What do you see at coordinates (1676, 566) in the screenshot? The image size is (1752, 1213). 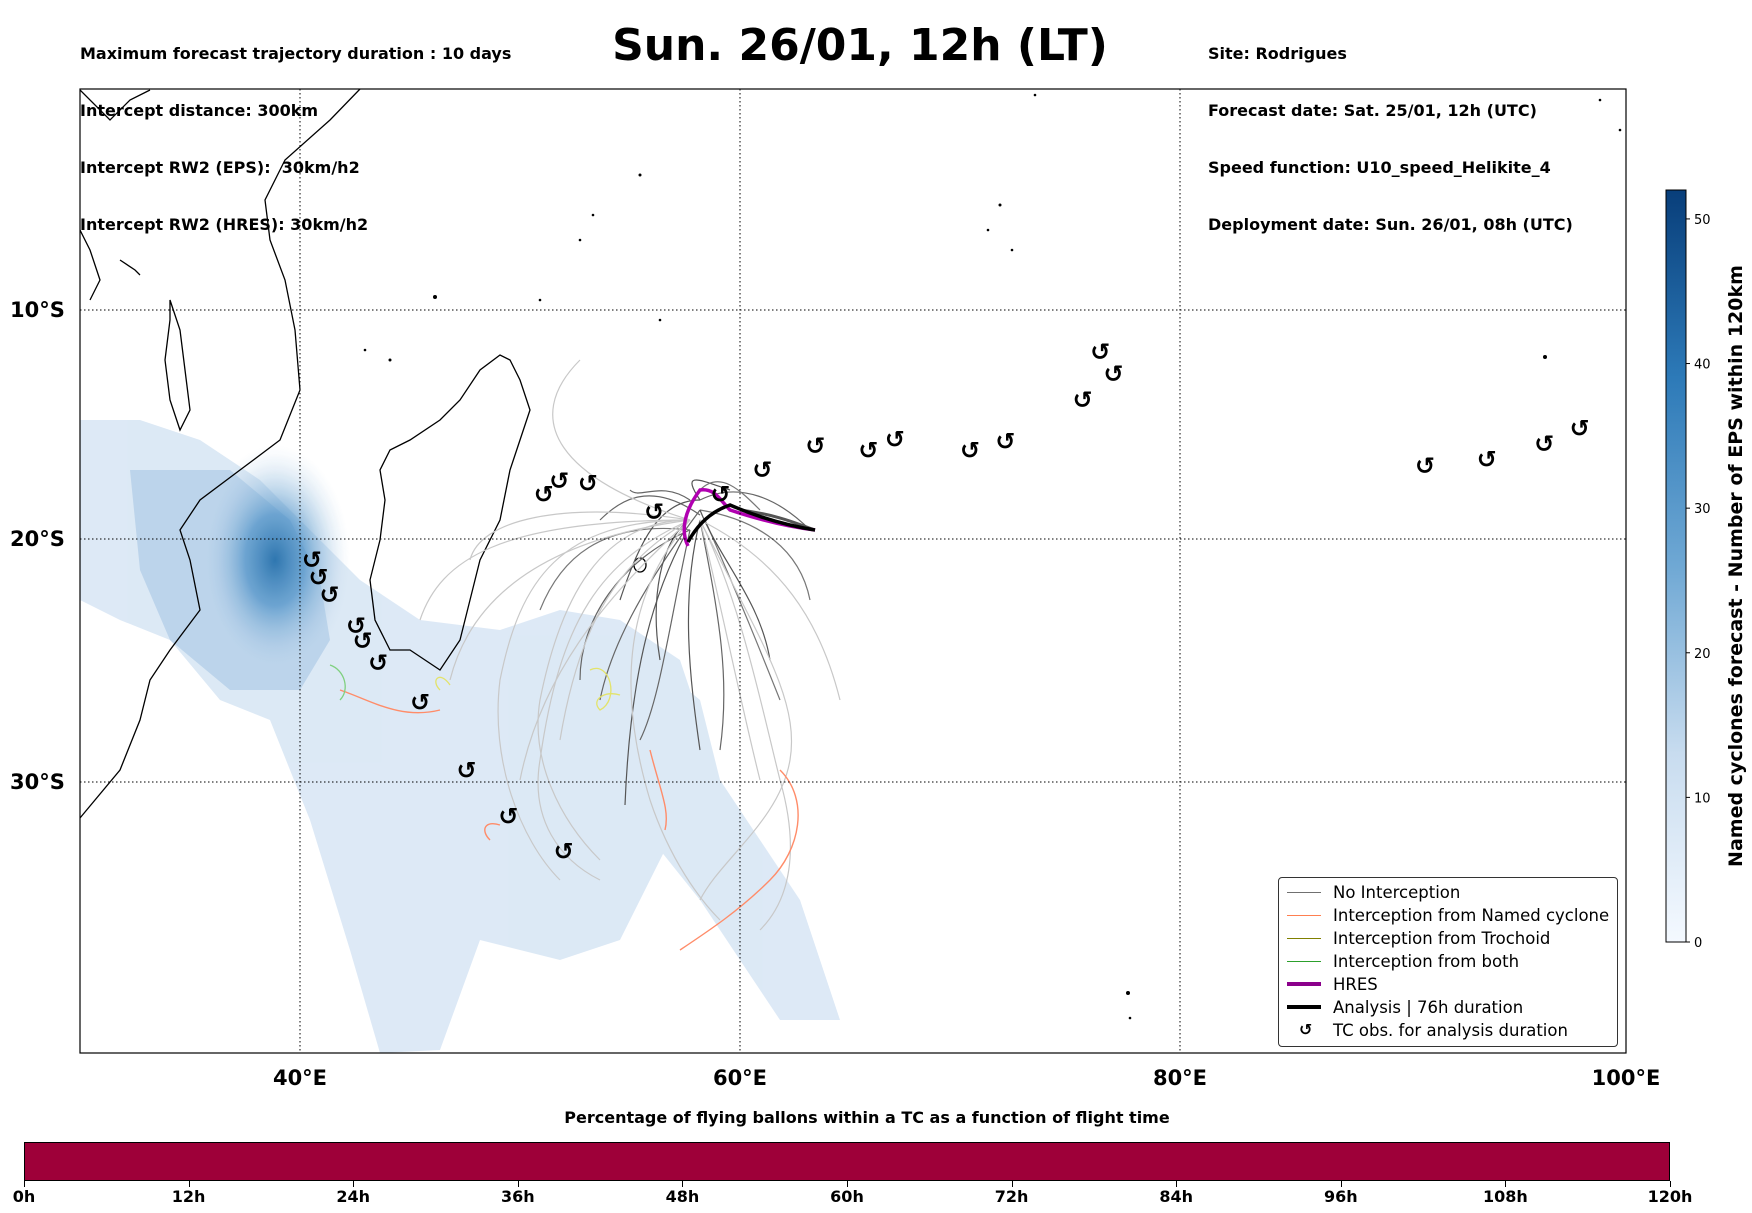 I see `eps-colorbar` at bounding box center [1676, 566].